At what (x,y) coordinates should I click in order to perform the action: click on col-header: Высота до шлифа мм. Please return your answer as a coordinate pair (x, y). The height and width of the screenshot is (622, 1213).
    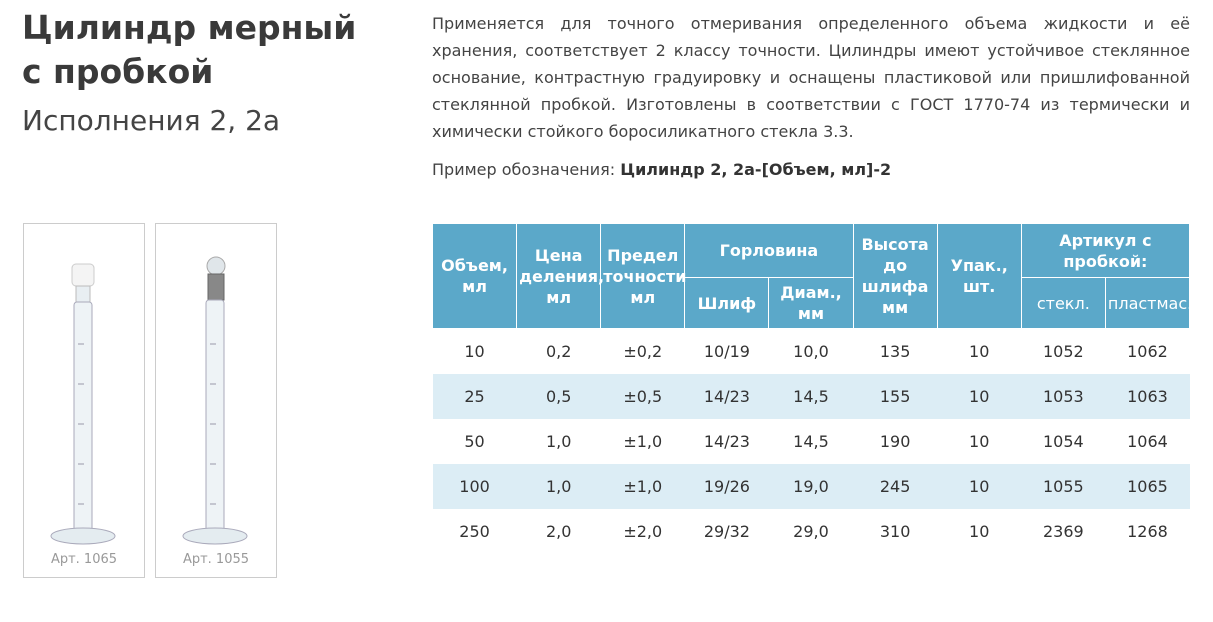
    Looking at the image, I should click on (895, 276).